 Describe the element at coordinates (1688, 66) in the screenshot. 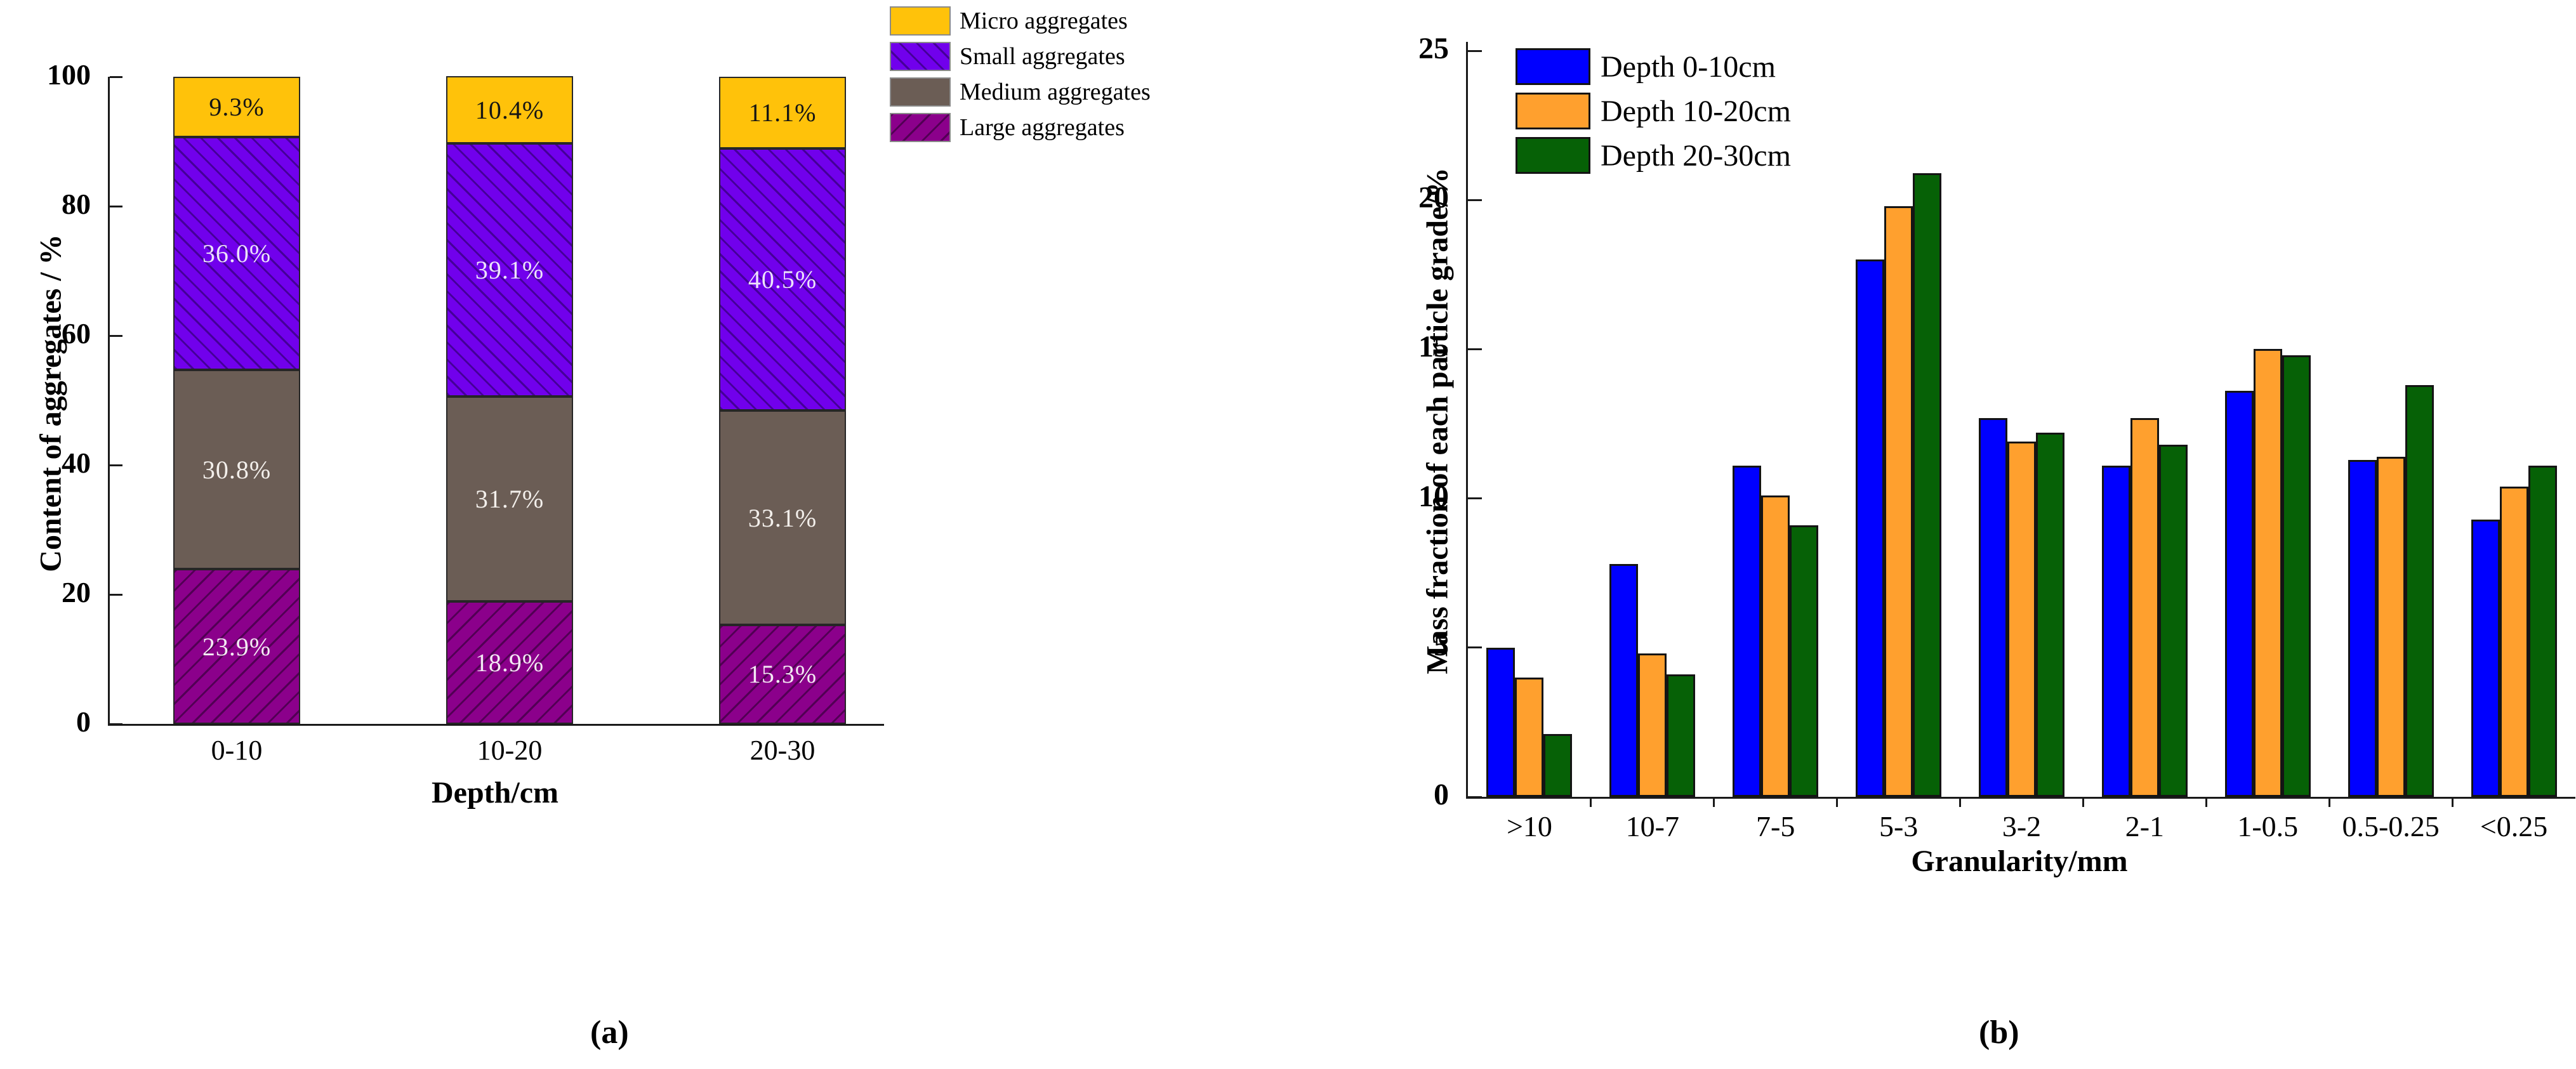

I see `legend-label: Depth 0-10cm` at that location.